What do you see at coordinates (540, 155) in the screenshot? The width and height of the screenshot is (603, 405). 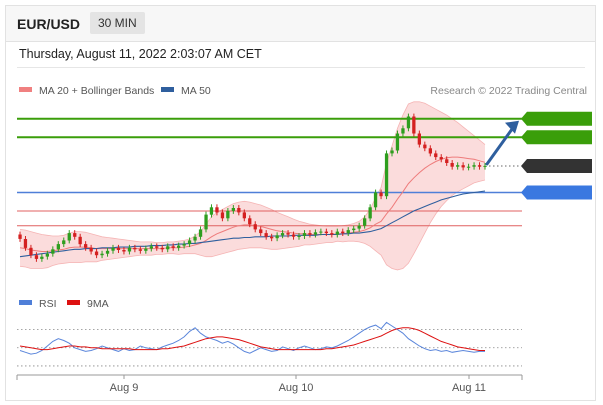 I see `level-labels` at bounding box center [540, 155].